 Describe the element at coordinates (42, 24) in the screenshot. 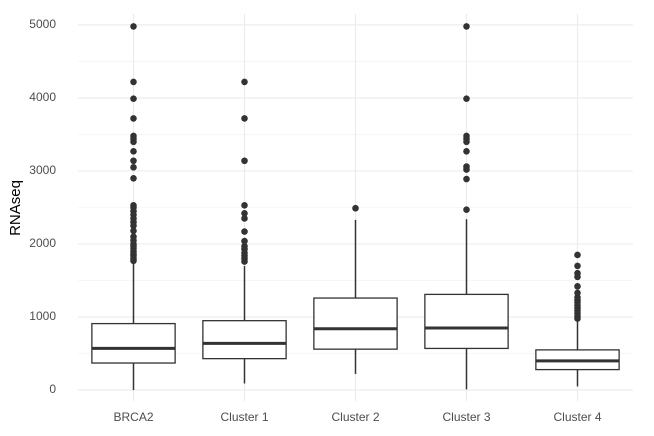

I see `y-tick-label: 5000` at that location.